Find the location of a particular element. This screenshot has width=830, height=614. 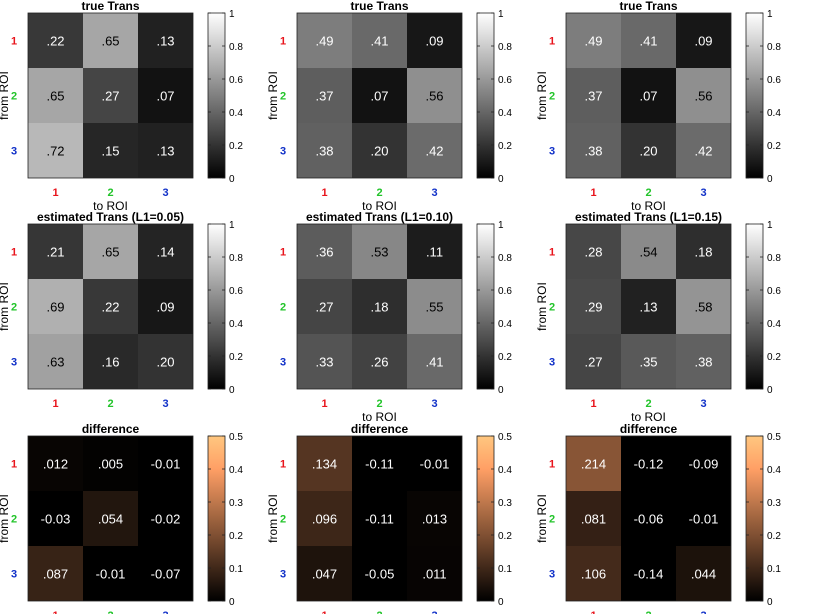

cell-value-label: .65 is located at coordinates (110, 252).